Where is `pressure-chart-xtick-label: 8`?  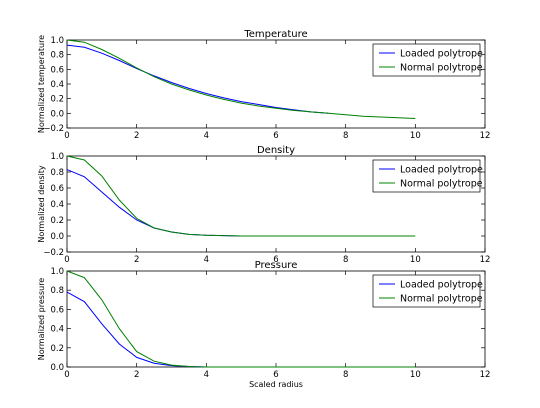
pressure-chart-xtick-label: 8 is located at coordinates (345, 375).